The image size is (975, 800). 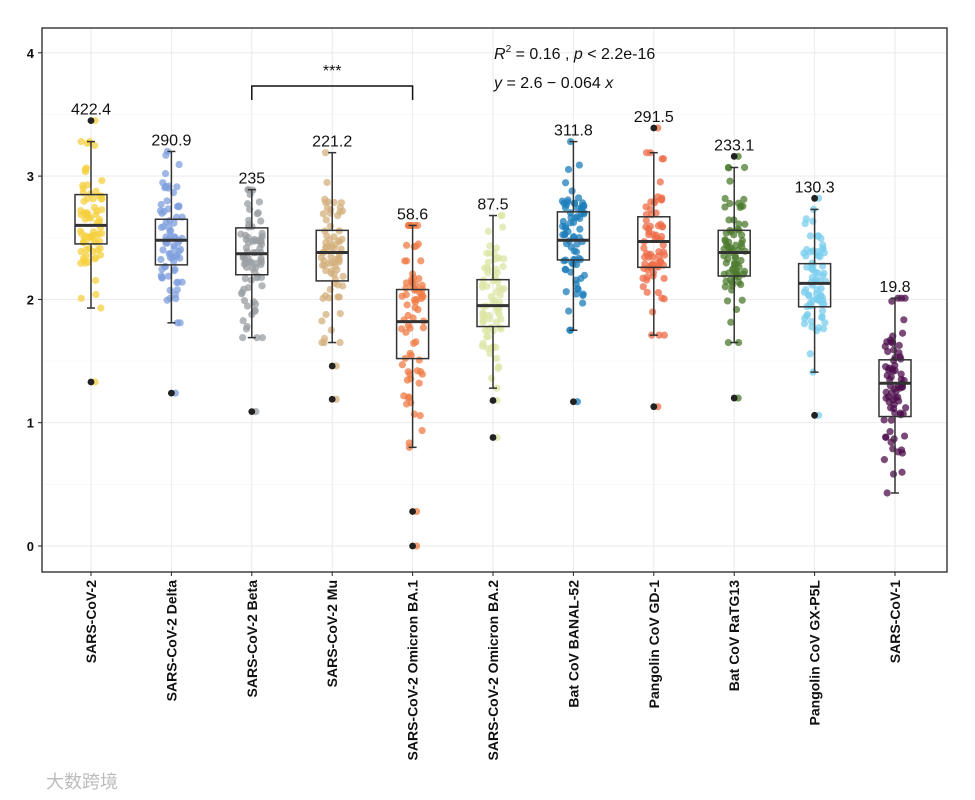 What do you see at coordinates (574, 53) in the screenshot?
I see `regression-stats: R2 = 0.16 , p < 2.2e-16` at bounding box center [574, 53].